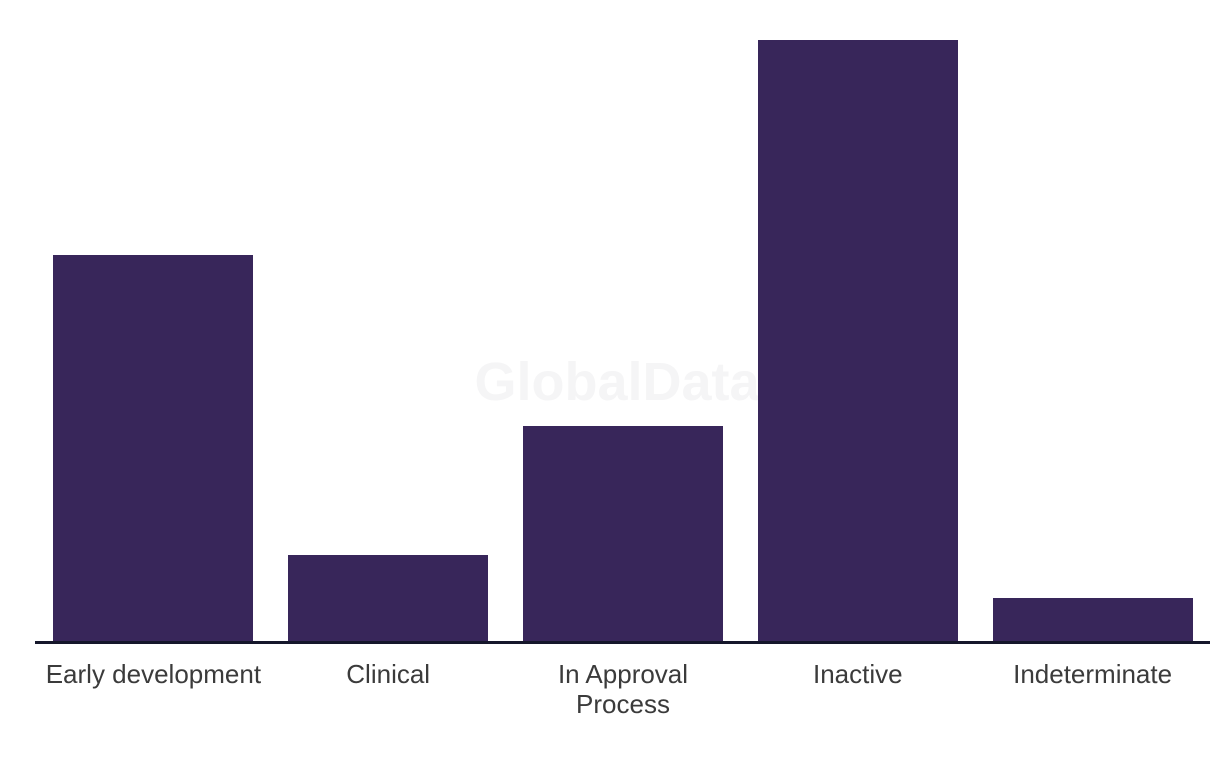 This screenshot has height=766, width=1220. What do you see at coordinates (1093, 674) in the screenshot?
I see `x-axis-label-indeterminate: Indeterminate` at bounding box center [1093, 674].